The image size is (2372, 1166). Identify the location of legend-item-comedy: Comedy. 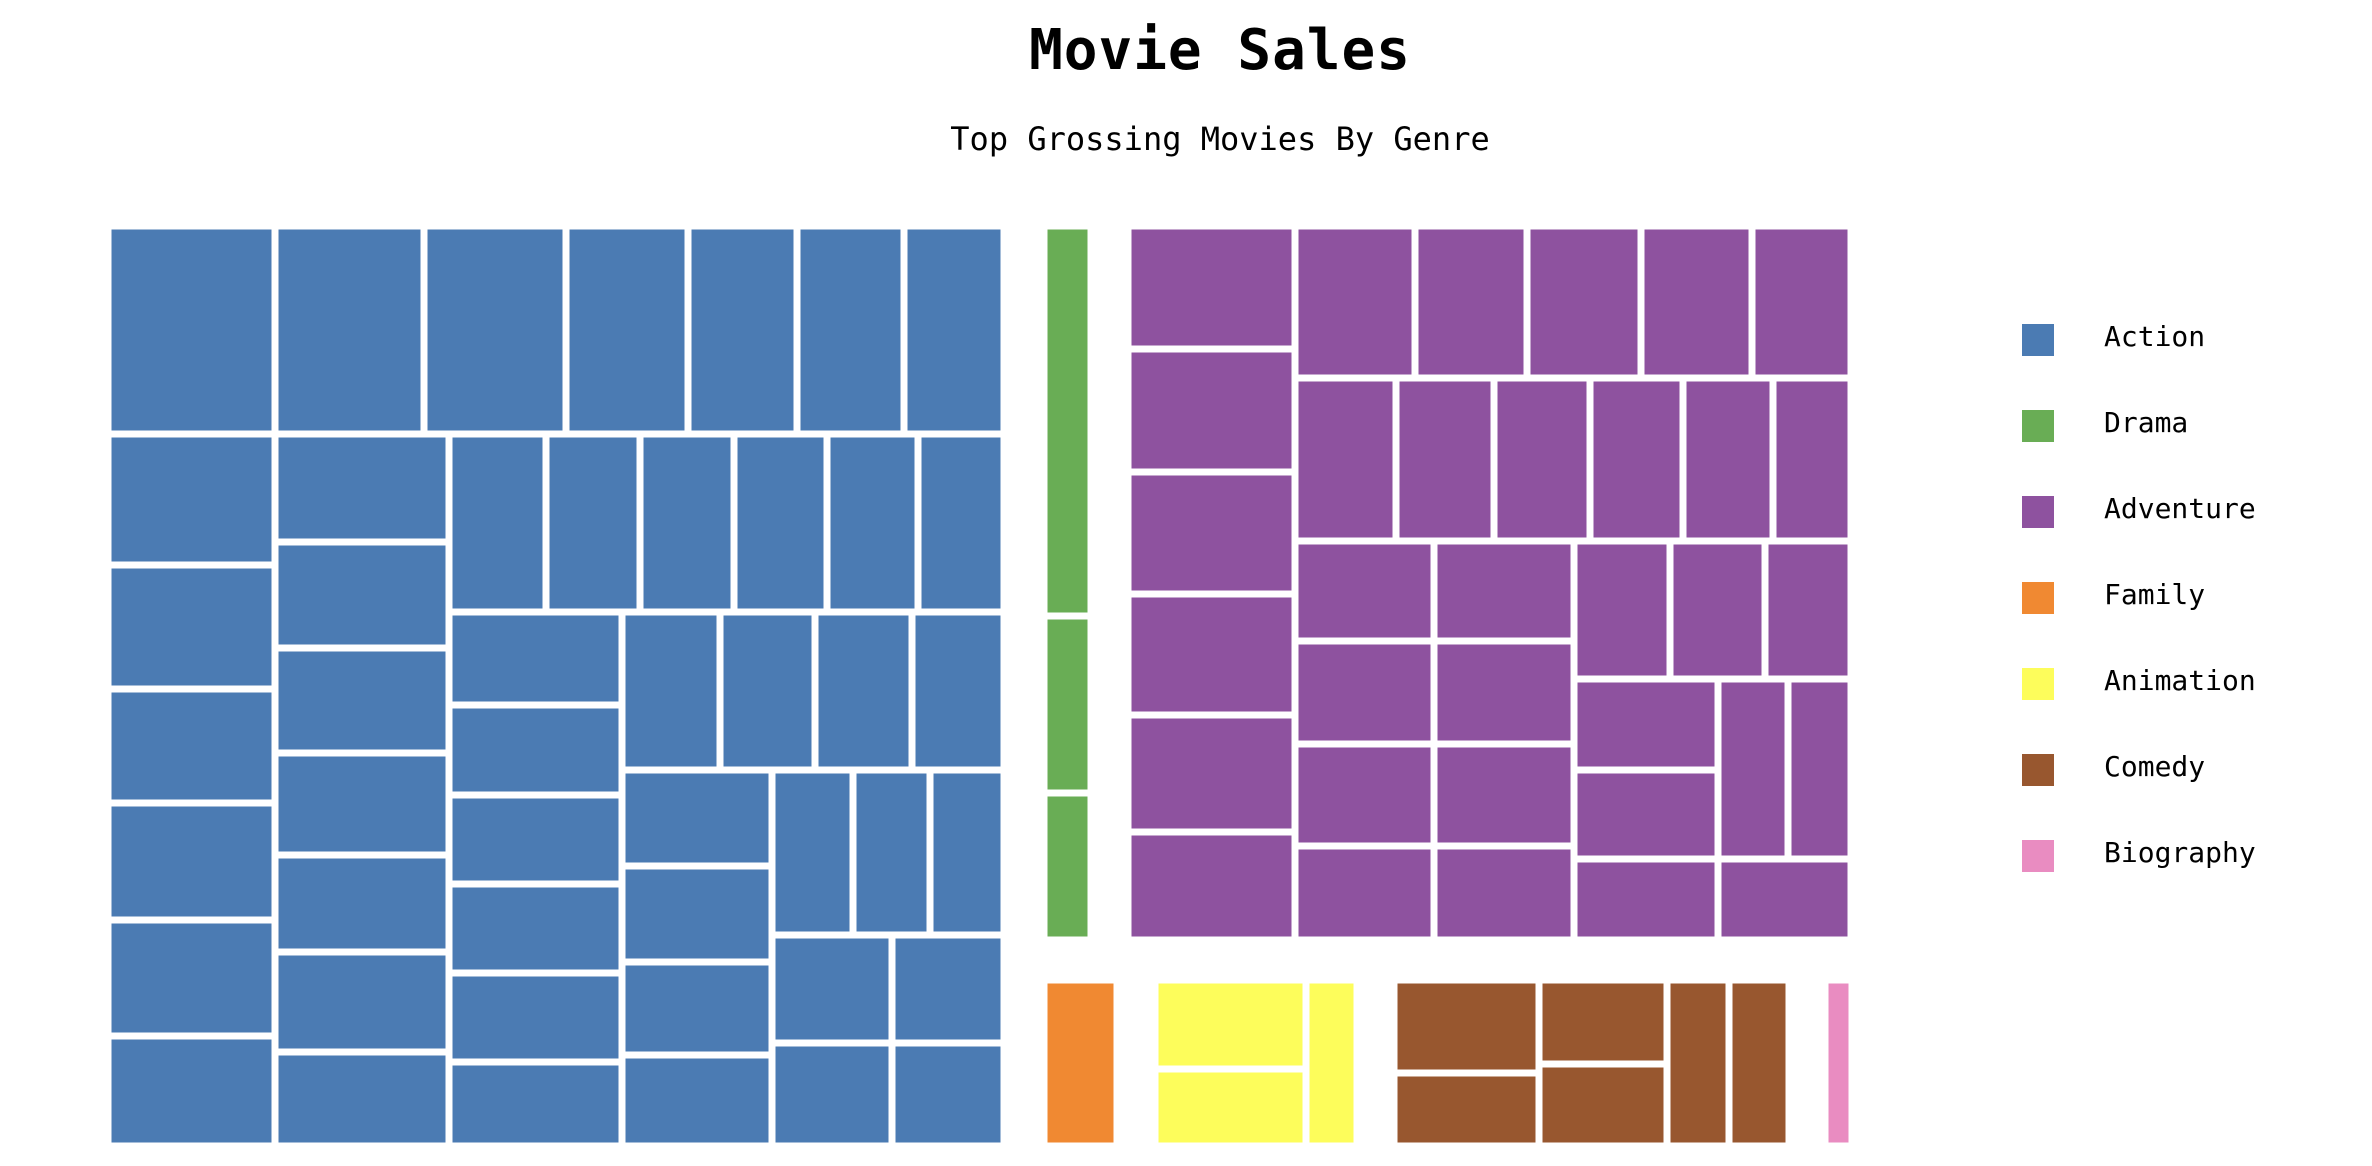
(2172, 768).